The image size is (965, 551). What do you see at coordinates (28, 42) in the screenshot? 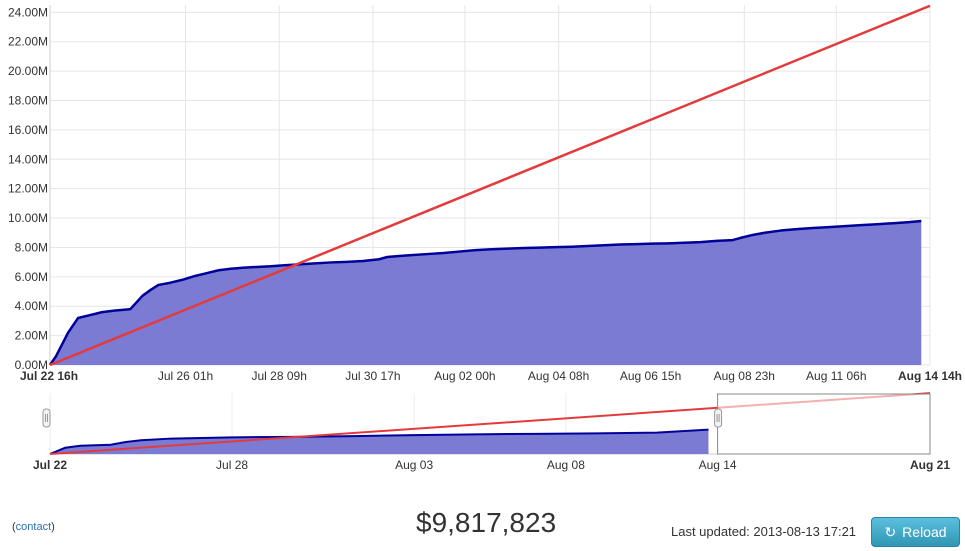
I see `y-tick-label: 22.00M` at bounding box center [28, 42].